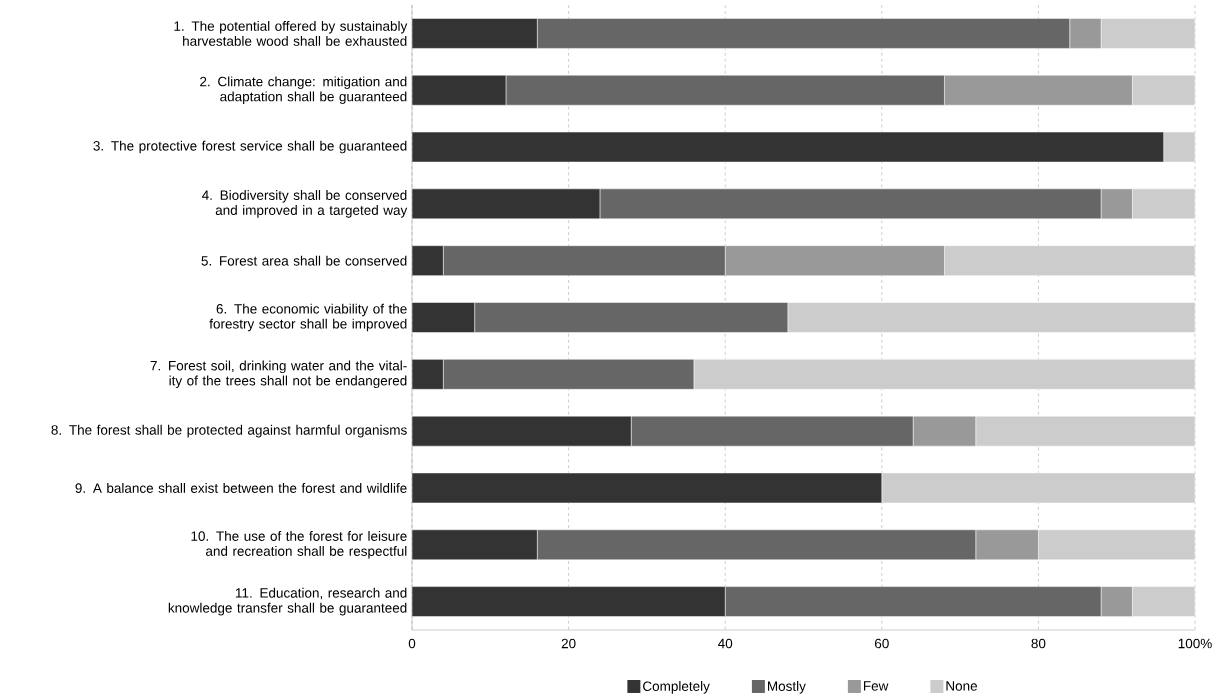  What do you see at coordinates (412, 643) in the screenshot?
I see `x-tick-label: 0` at bounding box center [412, 643].